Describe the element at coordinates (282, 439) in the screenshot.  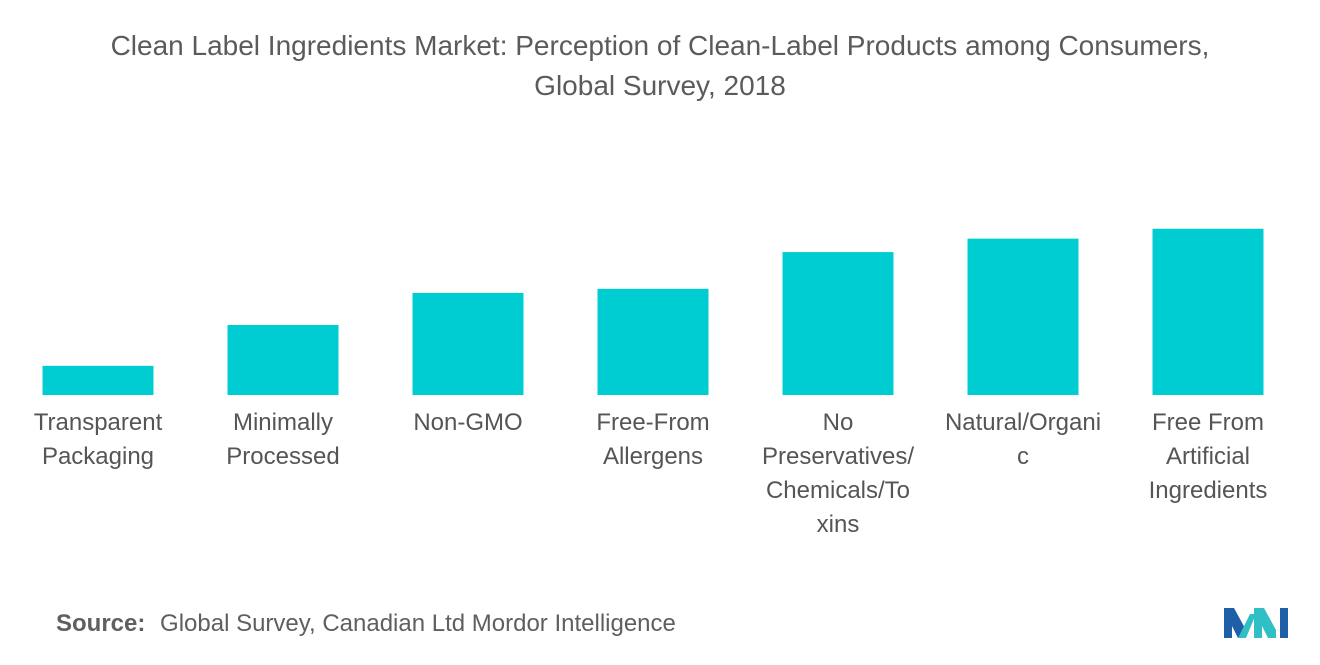
I see `x-tick-label-1: Minimally Processed` at that location.